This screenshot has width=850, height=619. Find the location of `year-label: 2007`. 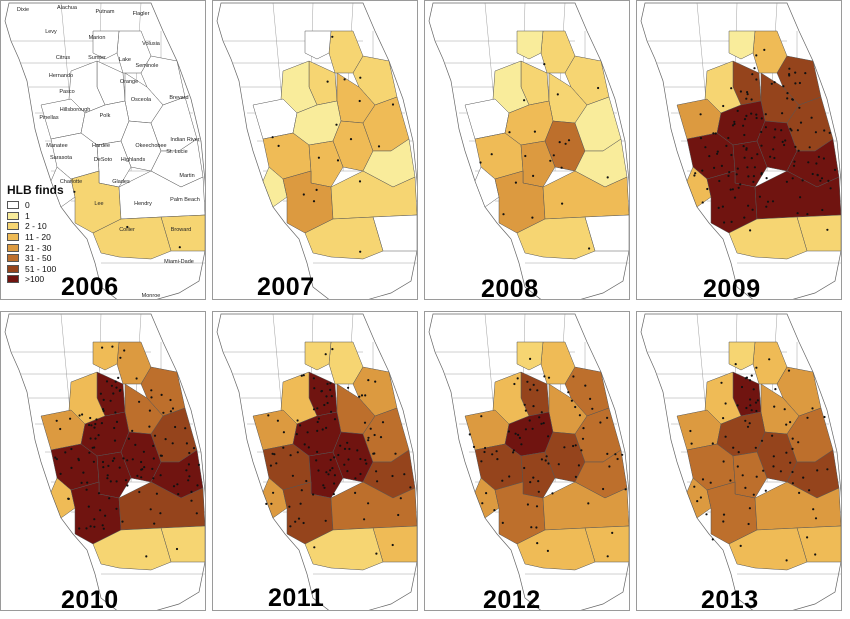

year-label: 2007 is located at coordinates (286, 286).